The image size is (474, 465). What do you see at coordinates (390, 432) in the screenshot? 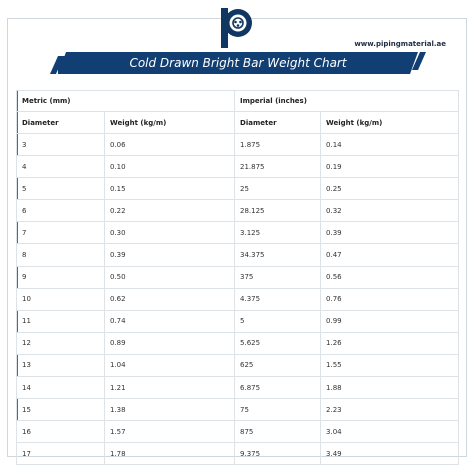
I see `table-cell: 3.04` at bounding box center [390, 432].